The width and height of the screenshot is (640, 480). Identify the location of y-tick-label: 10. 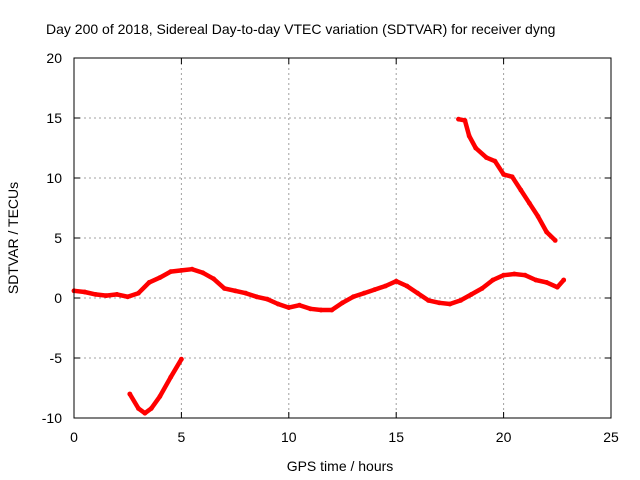
(54, 178).